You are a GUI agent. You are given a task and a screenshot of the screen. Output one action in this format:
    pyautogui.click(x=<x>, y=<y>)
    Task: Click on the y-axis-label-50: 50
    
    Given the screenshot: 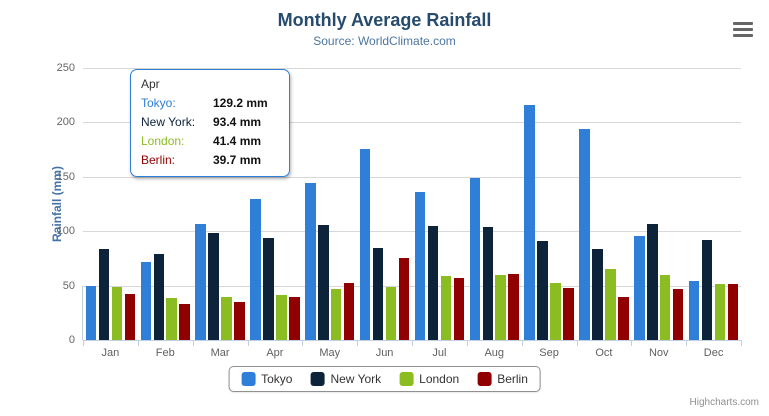 What is the action you would take?
    pyautogui.click(x=68, y=285)
    